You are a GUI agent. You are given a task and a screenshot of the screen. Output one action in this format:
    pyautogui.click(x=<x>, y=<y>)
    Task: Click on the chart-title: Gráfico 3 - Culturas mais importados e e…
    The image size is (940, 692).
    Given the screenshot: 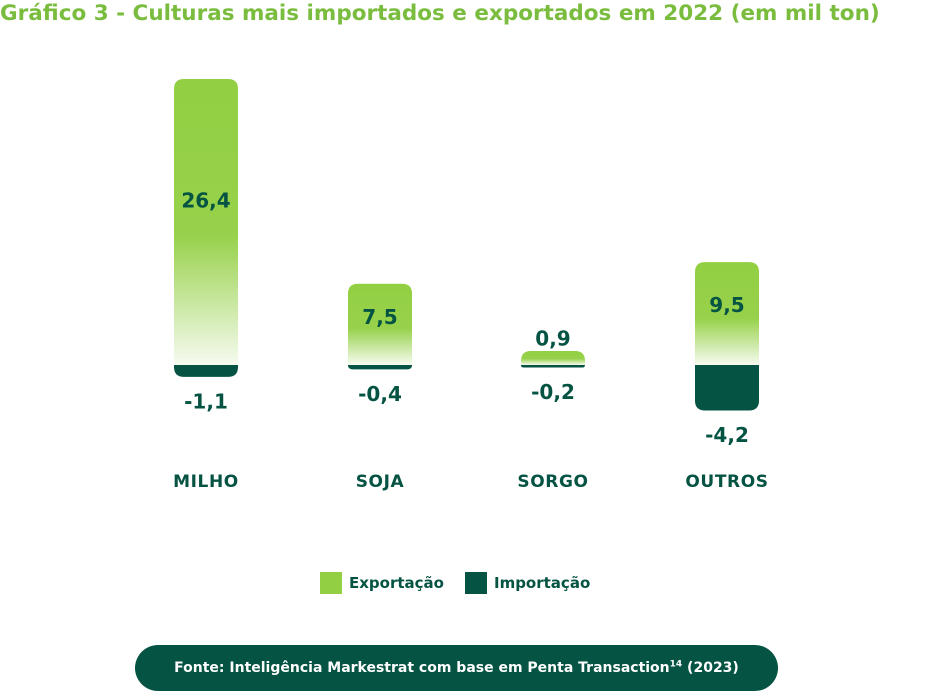 What is the action you would take?
    pyautogui.click(x=440, y=13)
    